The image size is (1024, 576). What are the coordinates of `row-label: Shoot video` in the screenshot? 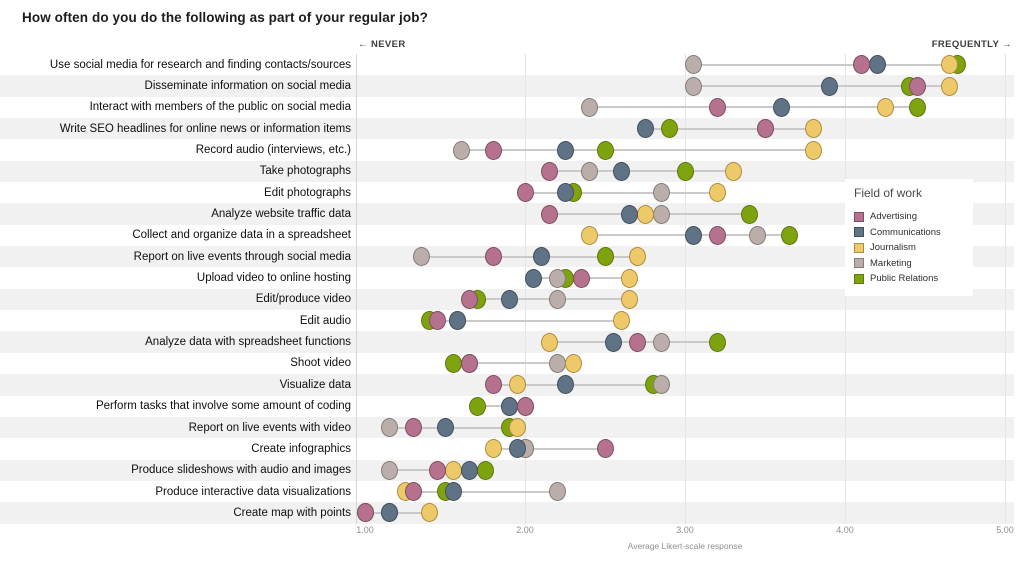 It's located at (320, 363).